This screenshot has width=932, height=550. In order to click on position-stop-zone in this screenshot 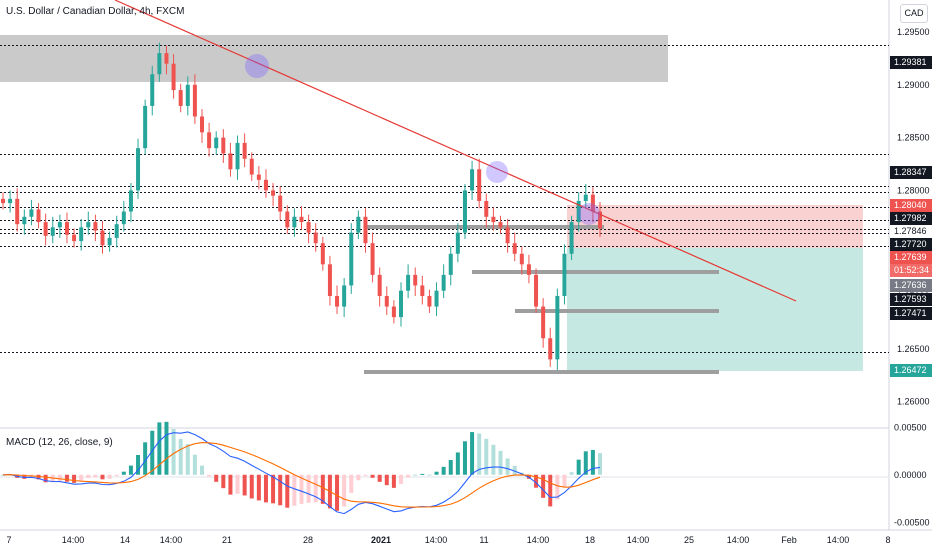, I will do `click(715, 226)`.